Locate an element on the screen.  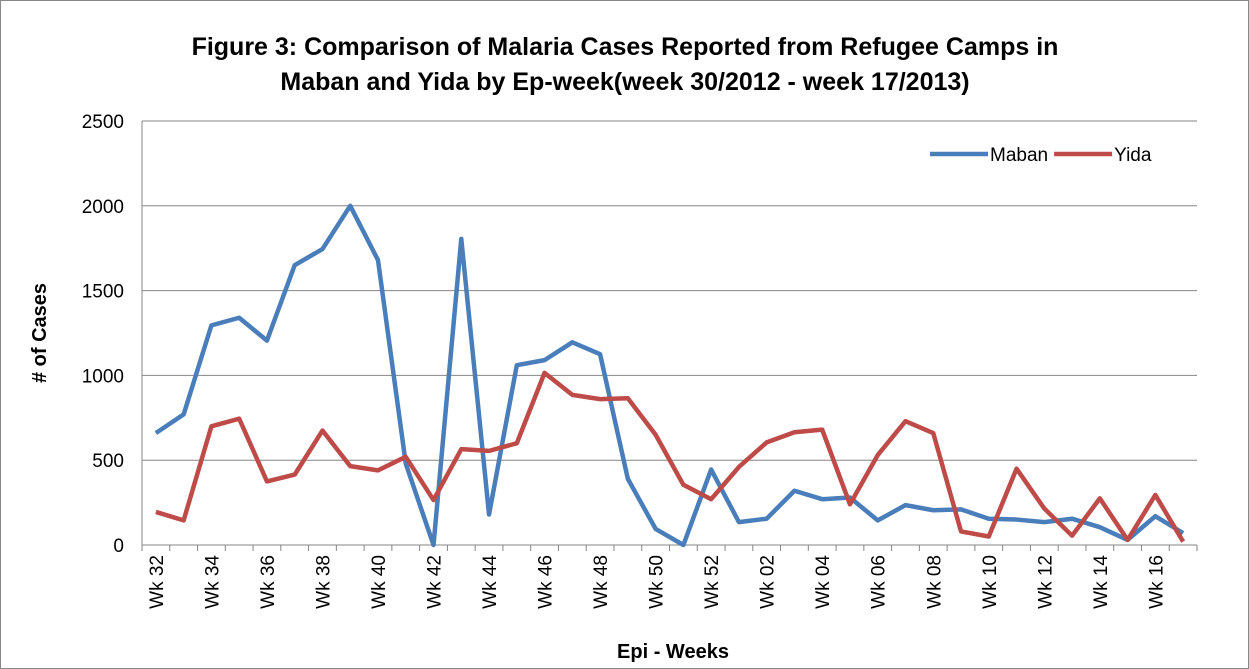
legend-label: Maban is located at coordinates (1019, 155).